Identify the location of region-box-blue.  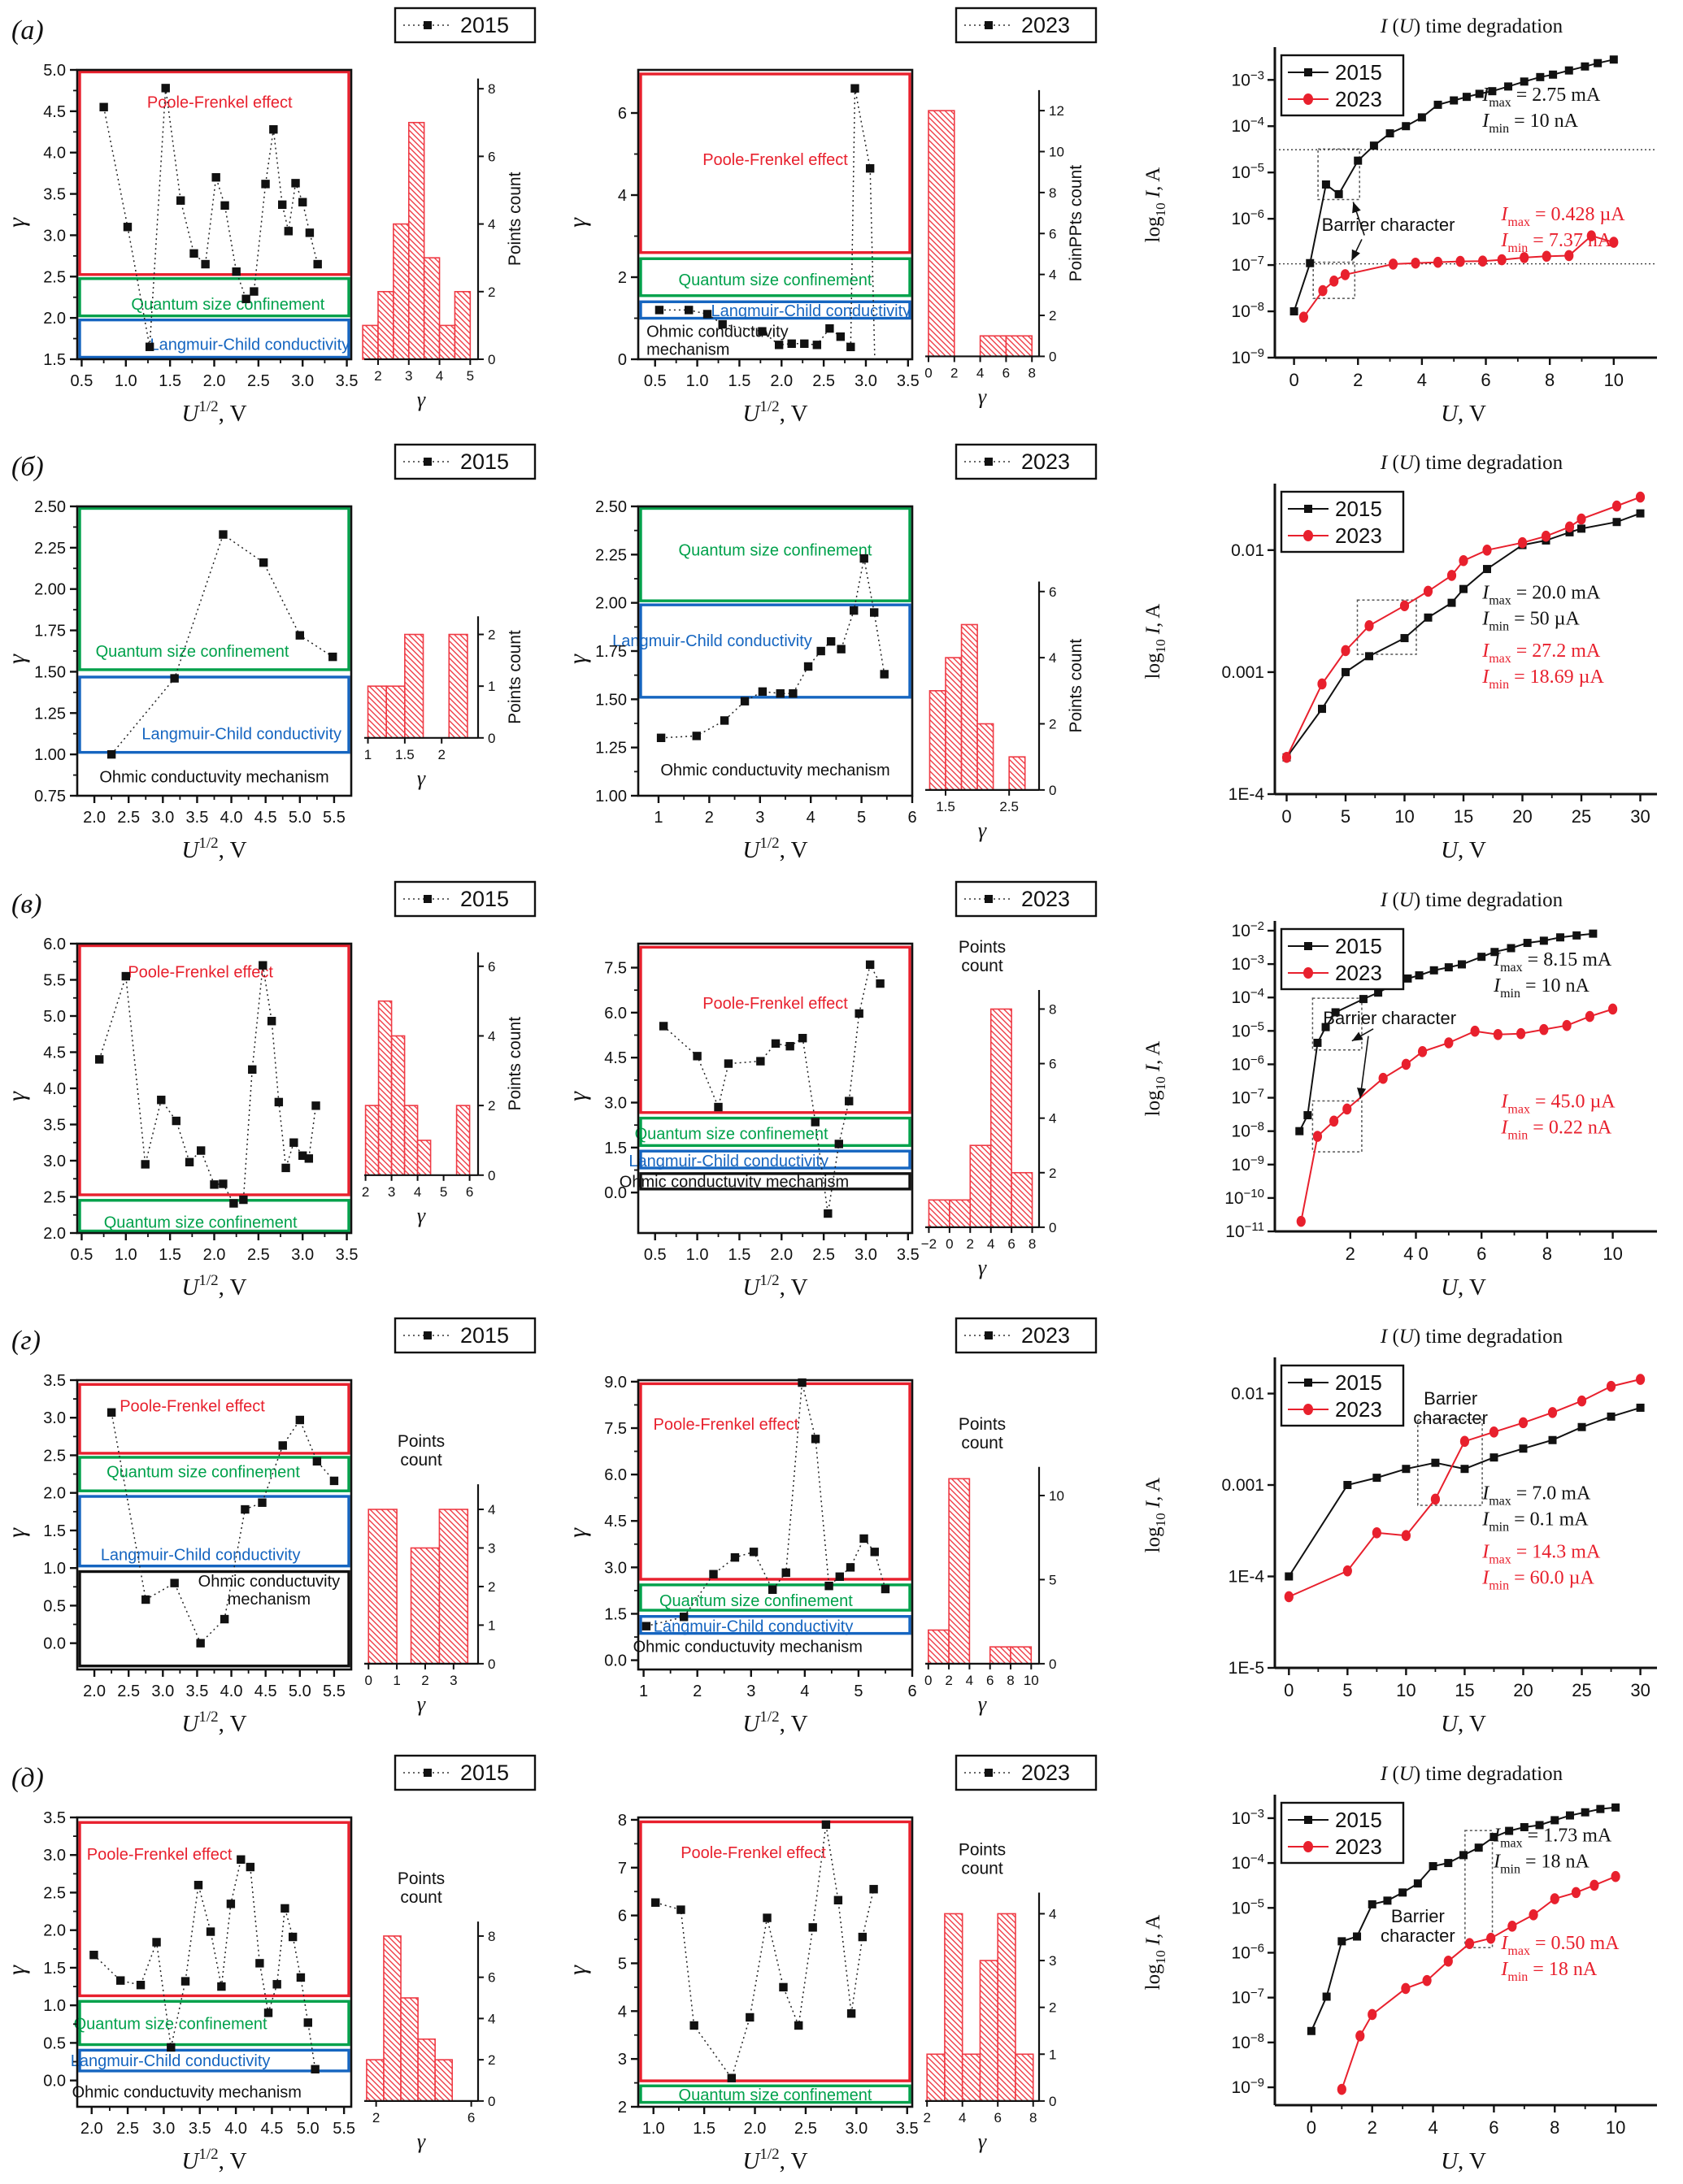
(775, 1625).